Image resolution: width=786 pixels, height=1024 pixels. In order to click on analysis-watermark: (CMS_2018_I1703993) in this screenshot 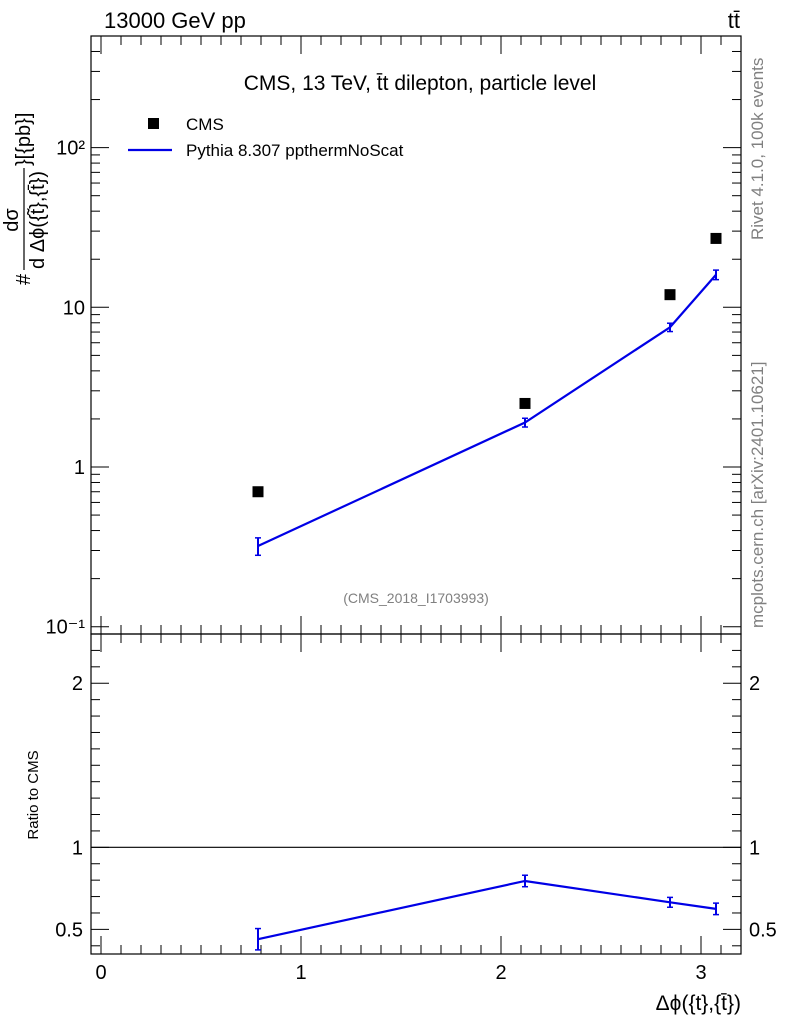, I will do `click(416, 598)`.